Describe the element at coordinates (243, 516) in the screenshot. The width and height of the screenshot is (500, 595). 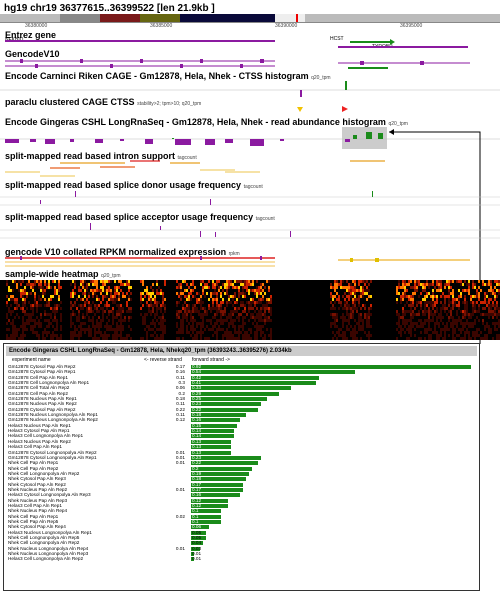
I see `table-row: Nhek Cell Pap Aln Rep1 0.02 0.1` at that location.